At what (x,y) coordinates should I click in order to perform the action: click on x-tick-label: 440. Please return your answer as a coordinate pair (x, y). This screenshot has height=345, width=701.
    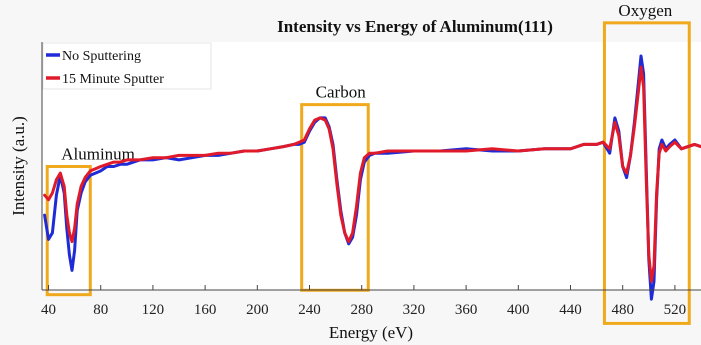
    Looking at the image, I should click on (570, 310).